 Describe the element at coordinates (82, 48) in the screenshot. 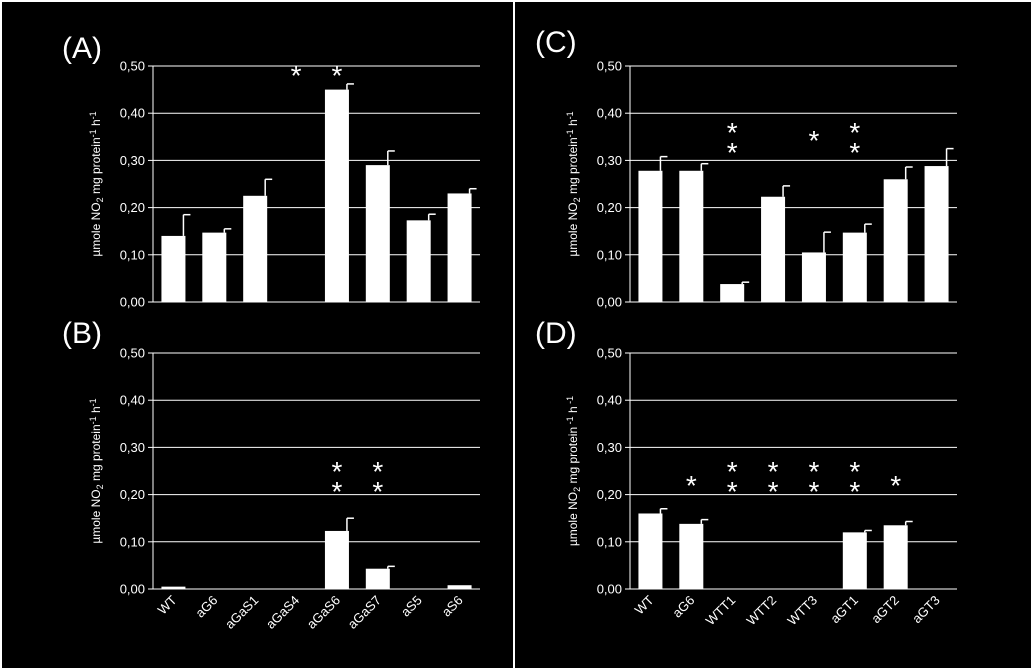

I see `panel-label: (A)` at that location.